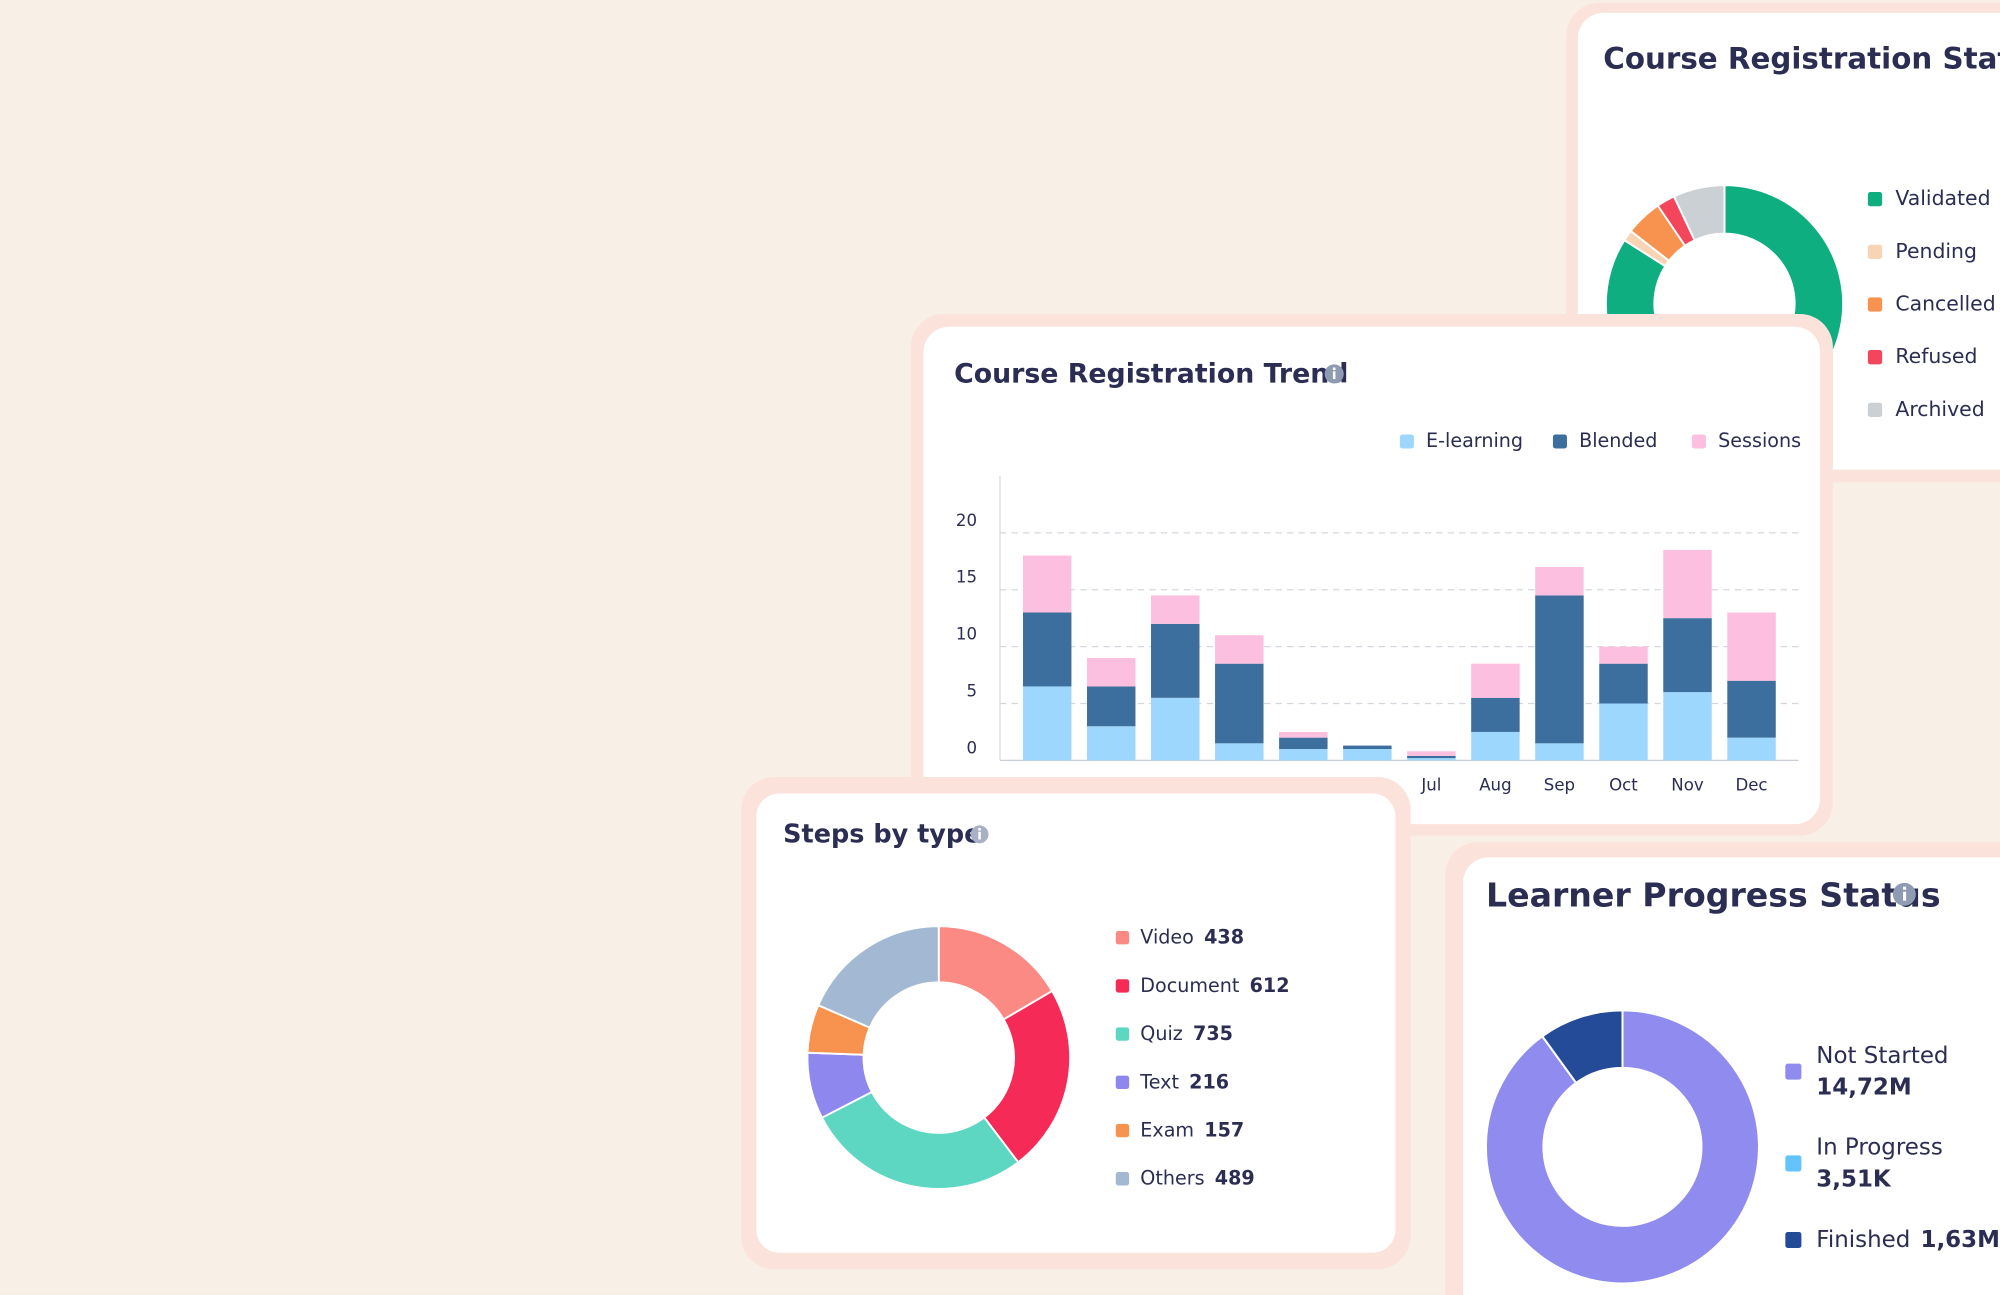  Describe the element at coordinates (1863, 1239) in the screenshot. I see `legend-name: Finished` at that location.